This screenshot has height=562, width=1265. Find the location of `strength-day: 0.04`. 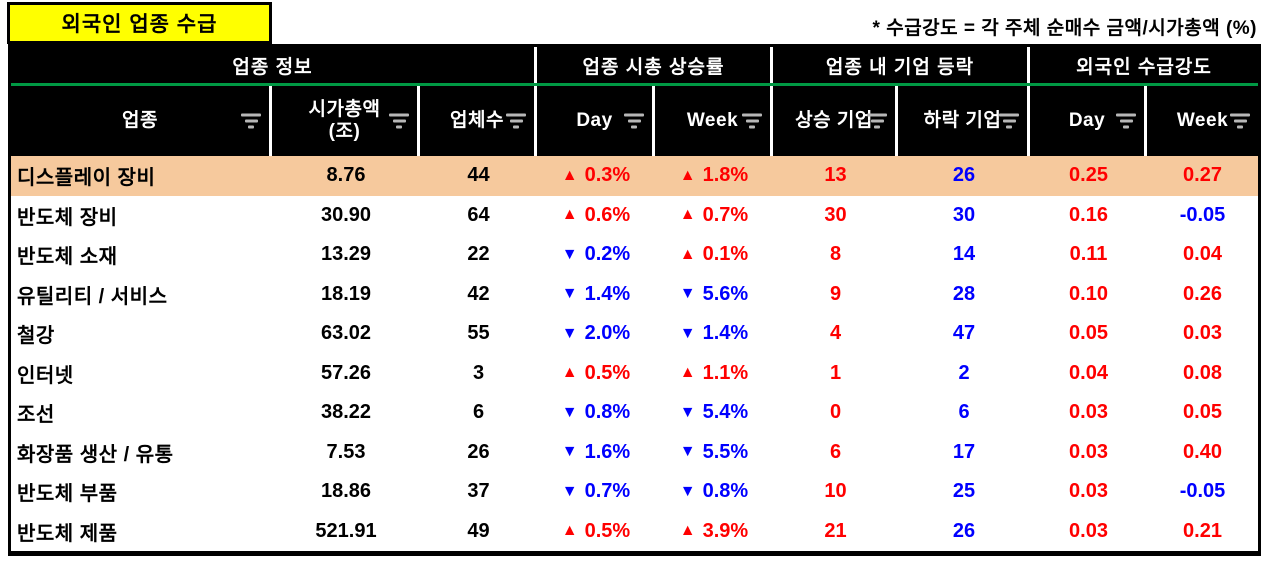

strength-day: 0.04 is located at coordinates (1088, 372).